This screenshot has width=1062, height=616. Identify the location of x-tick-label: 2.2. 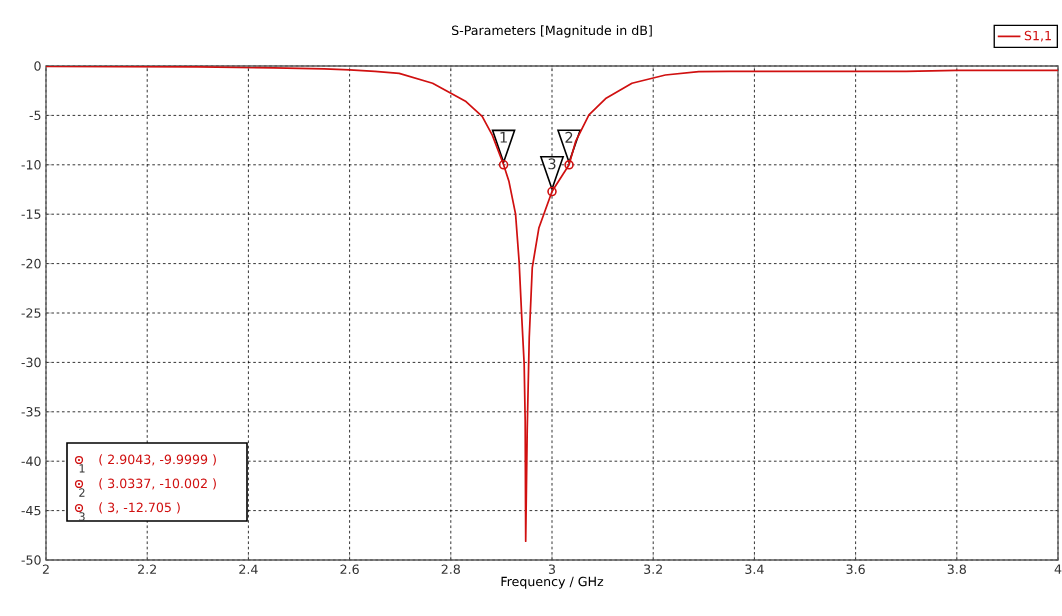
(147, 569).